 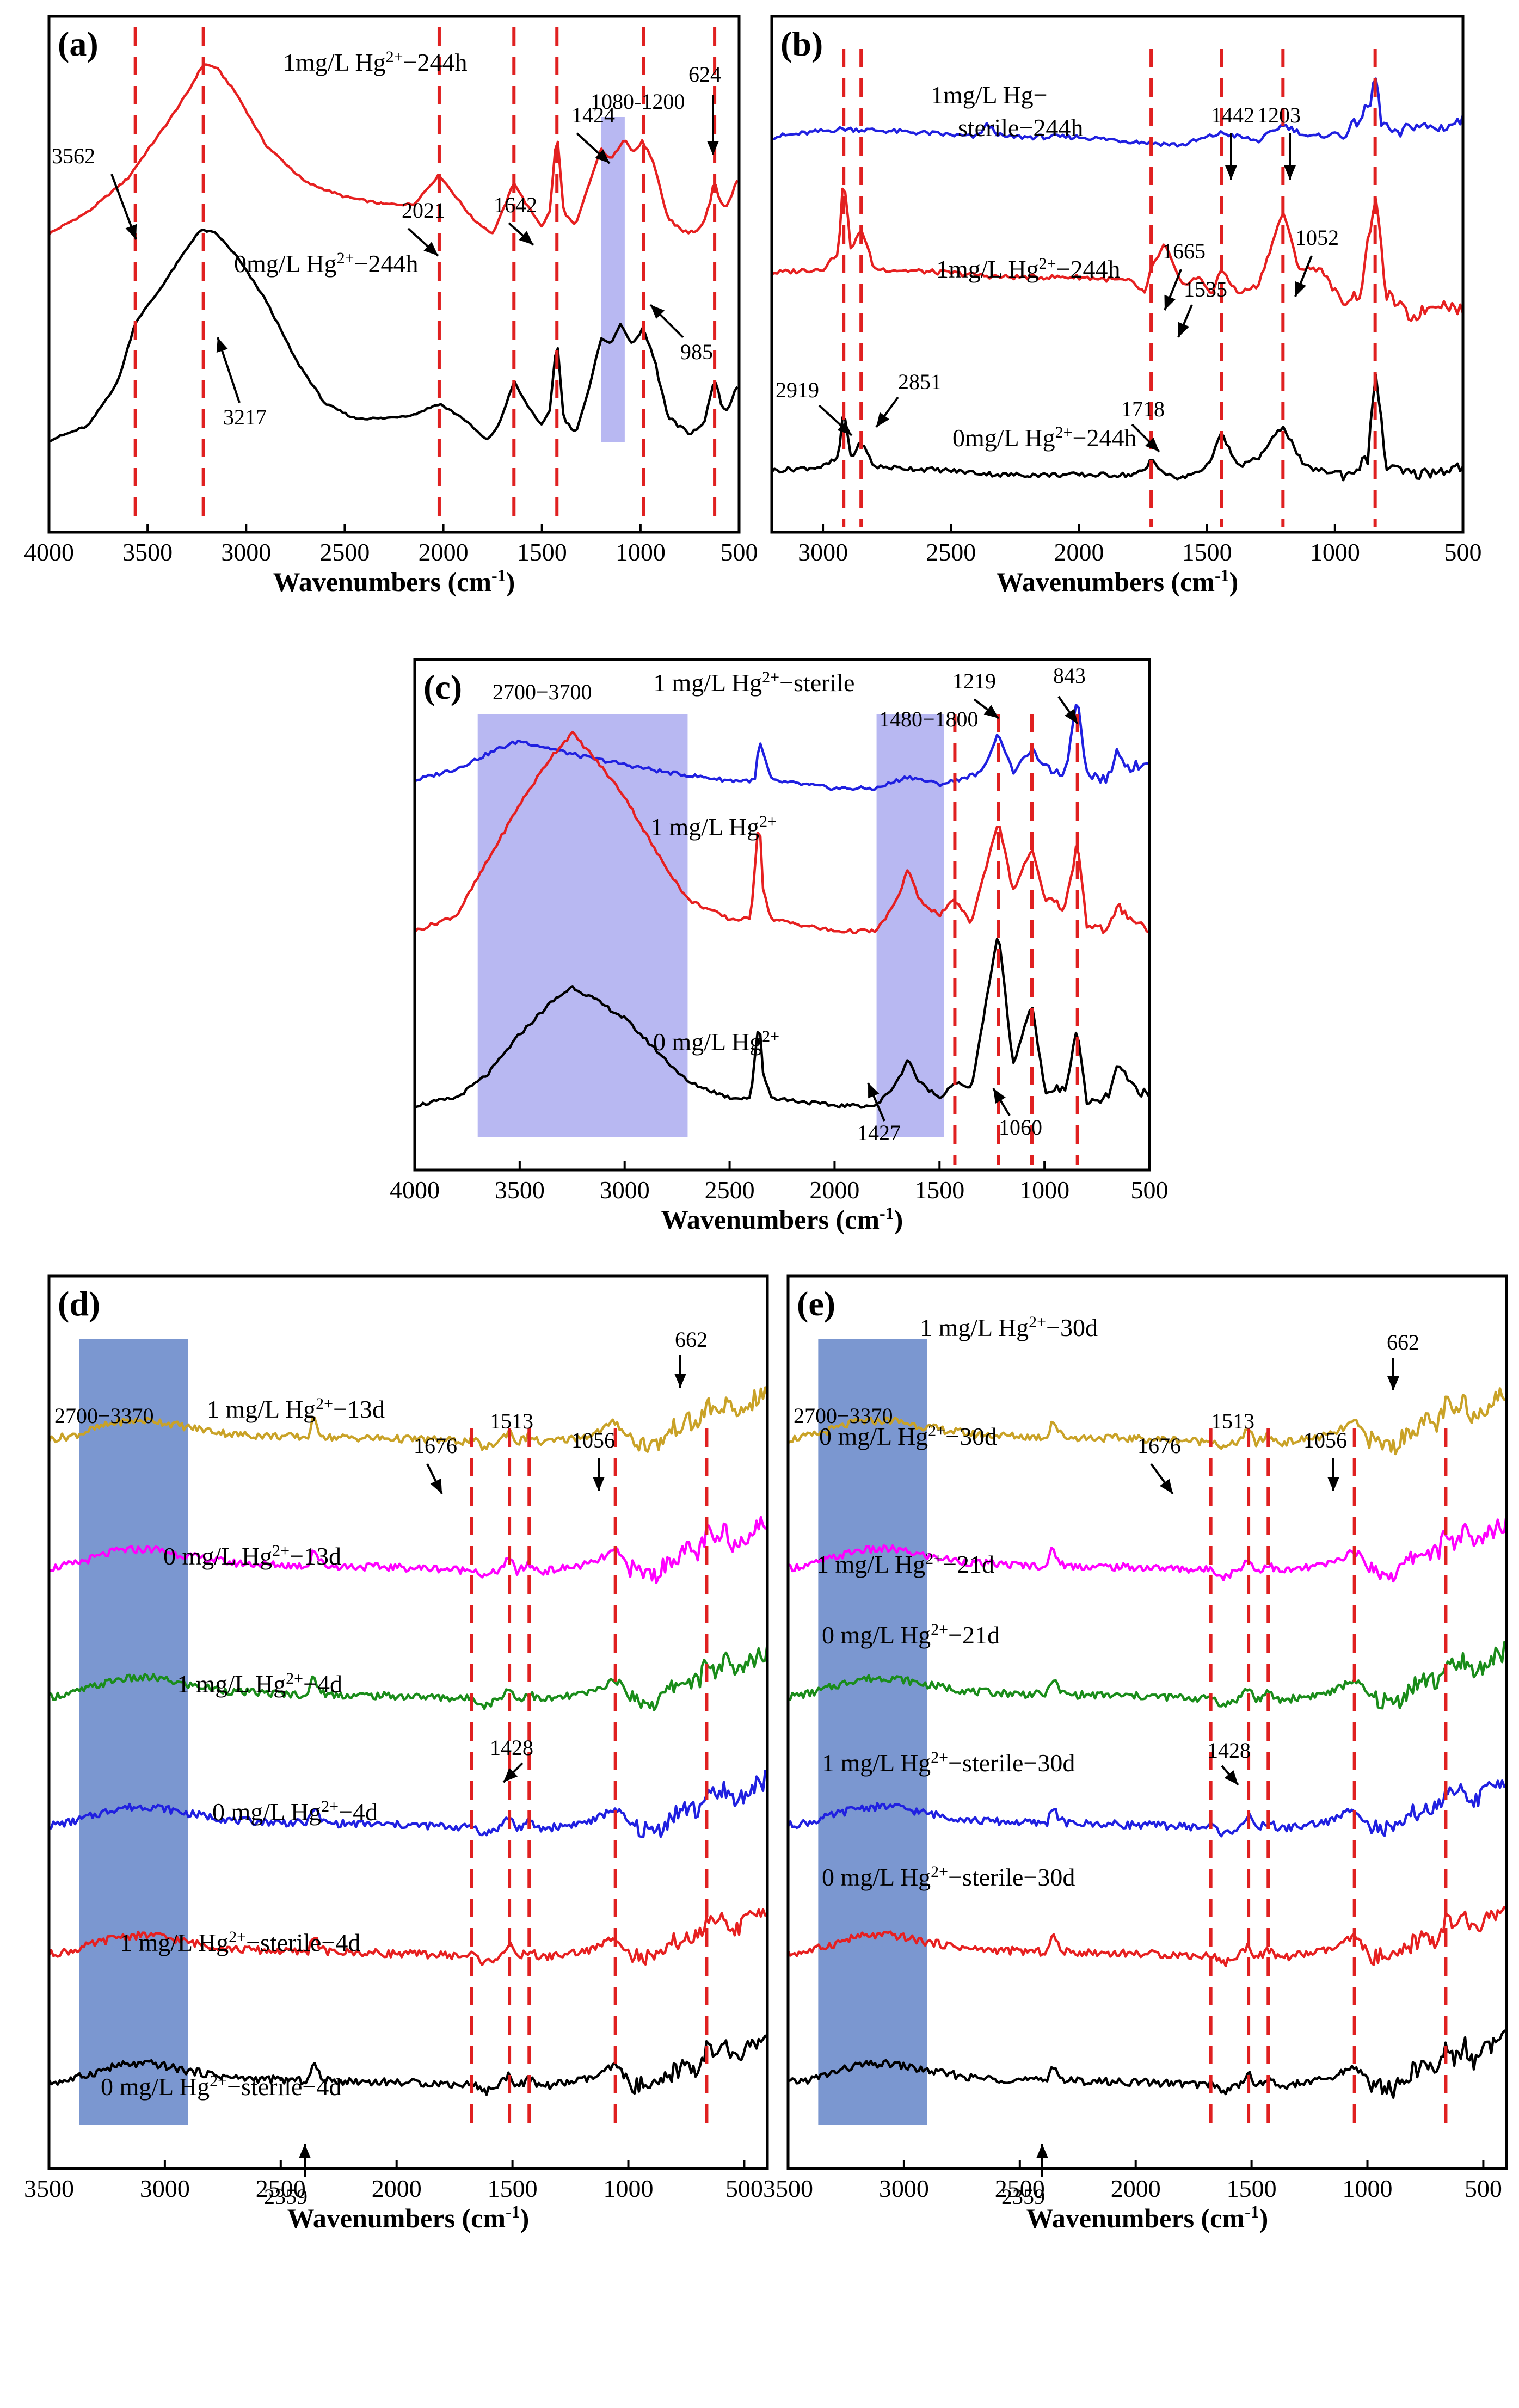 What do you see at coordinates (879, 1133) in the screenshot?
I see `peak-label-1427: 1427` at bounding box center [879, 1133].